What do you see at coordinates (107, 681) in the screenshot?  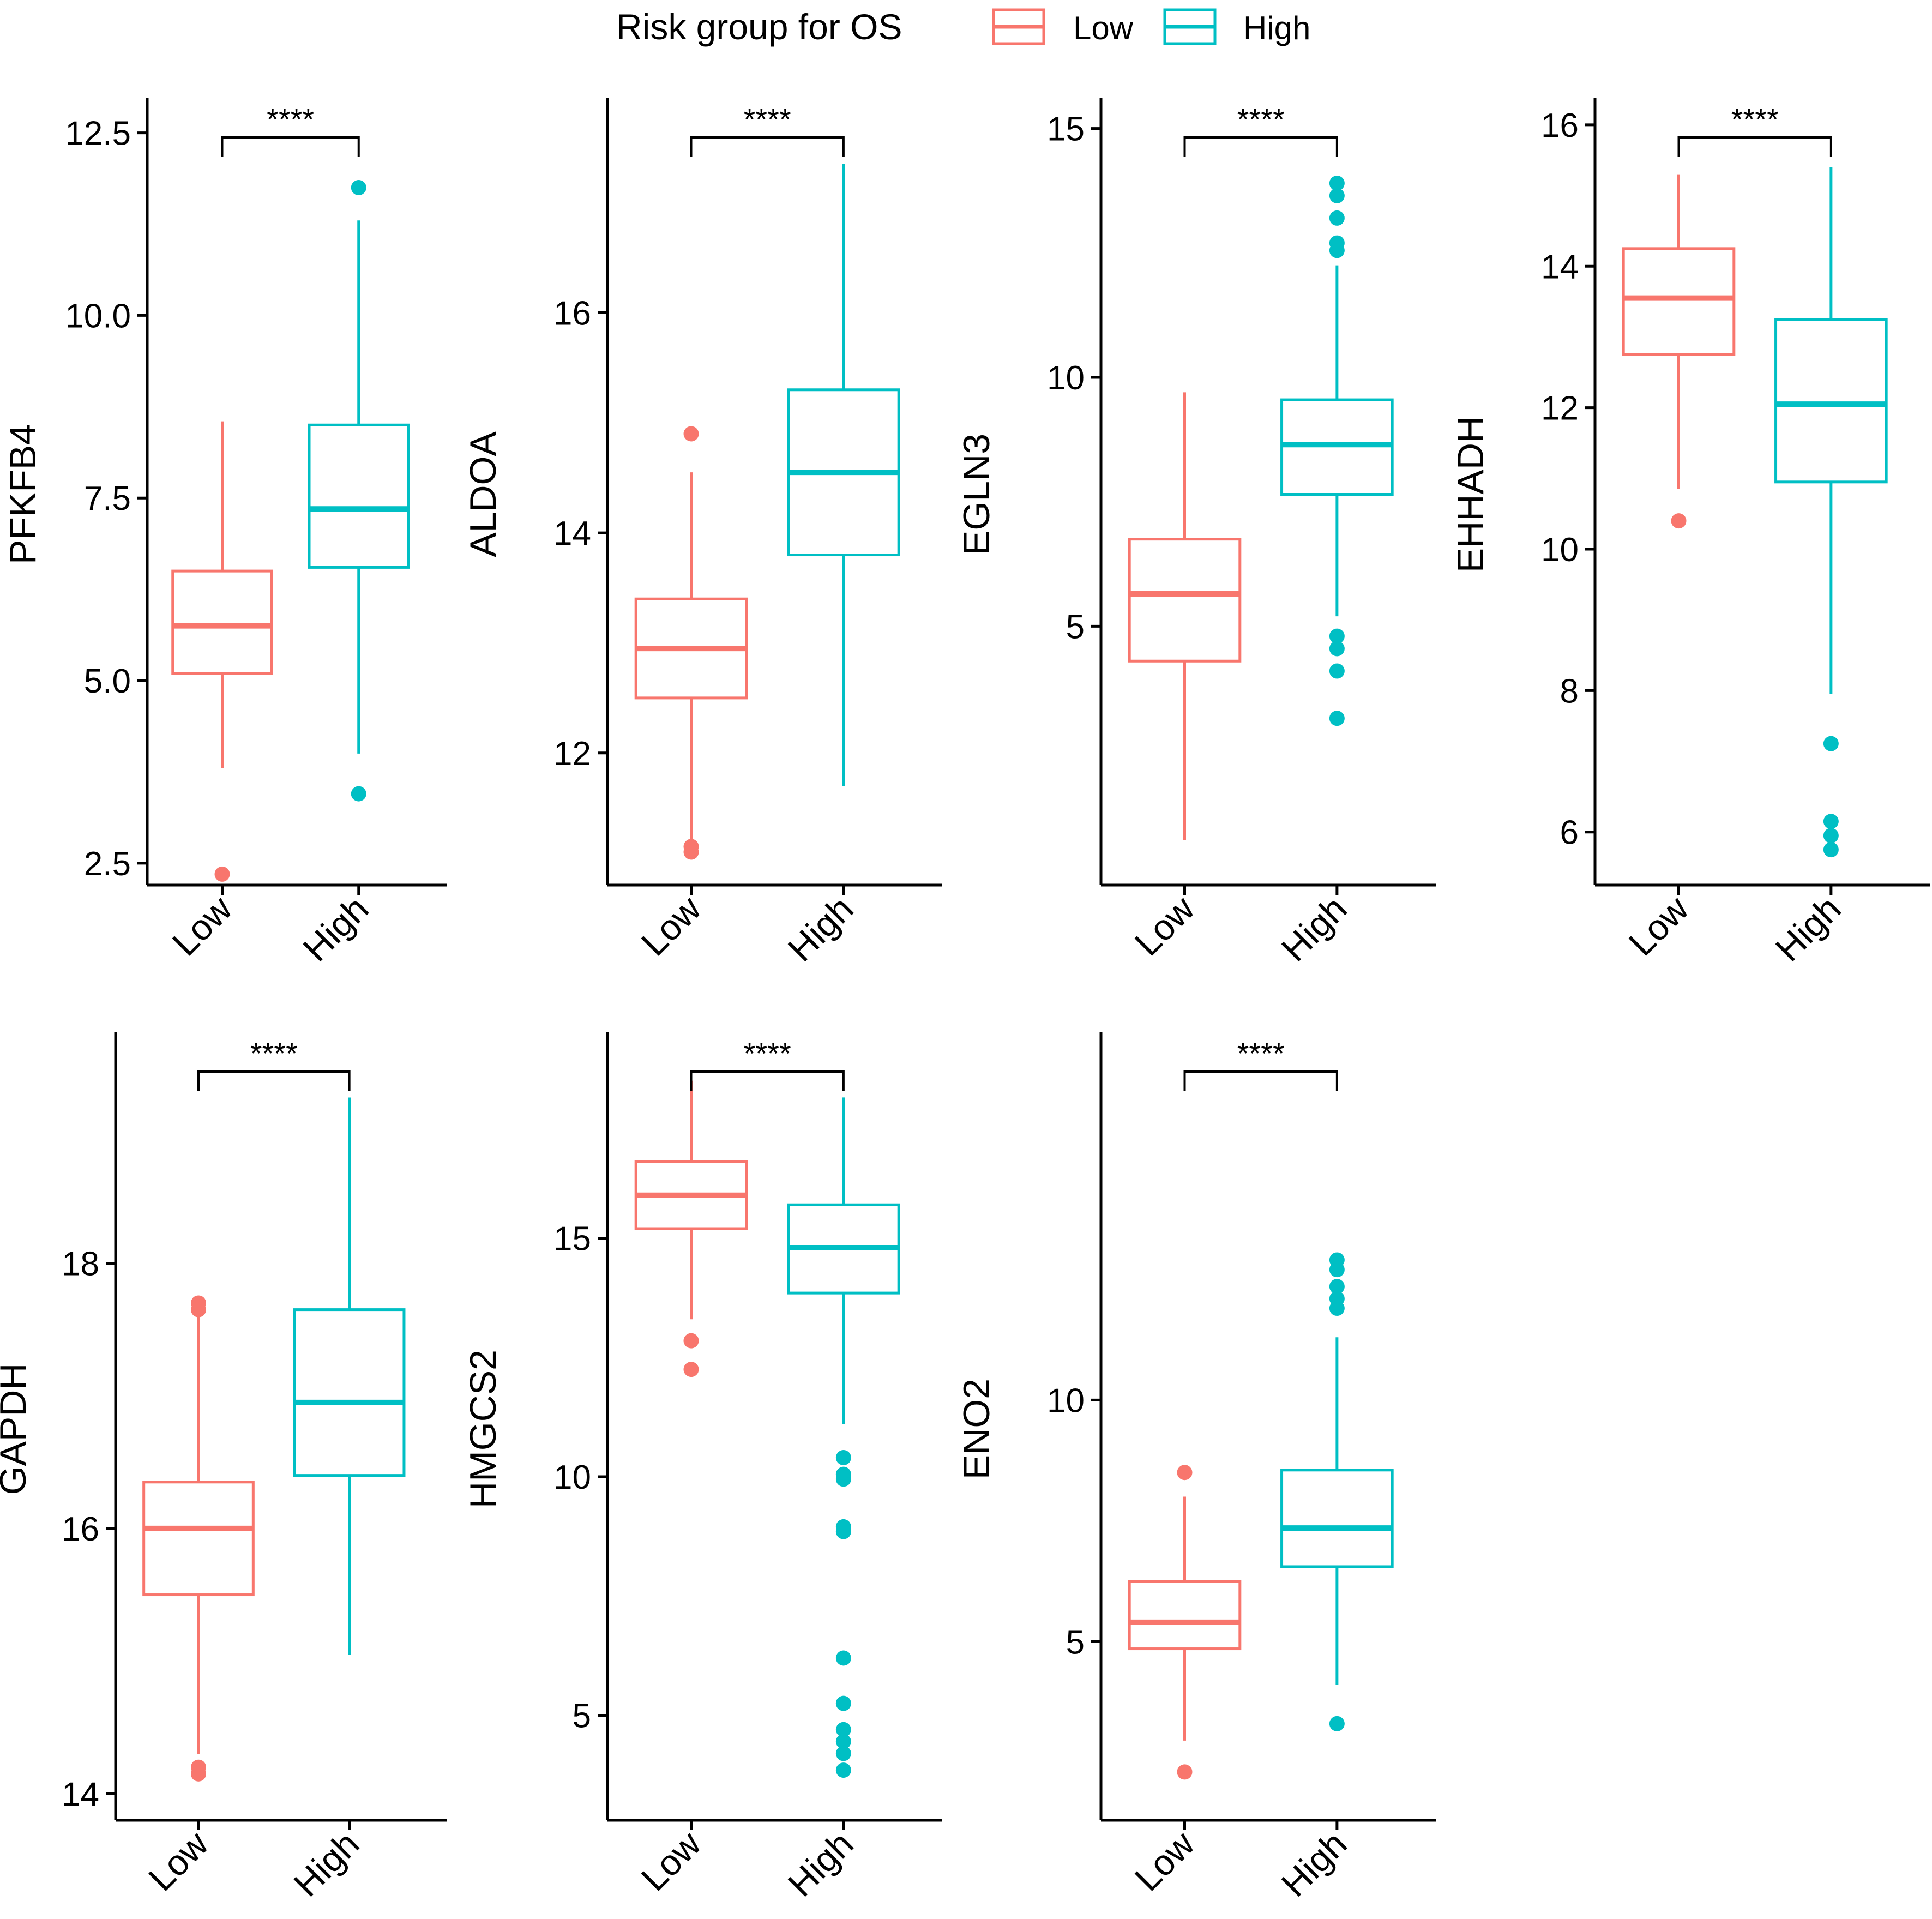 I see `y-tick-label: 5.0` at bounding box center [107, 681].